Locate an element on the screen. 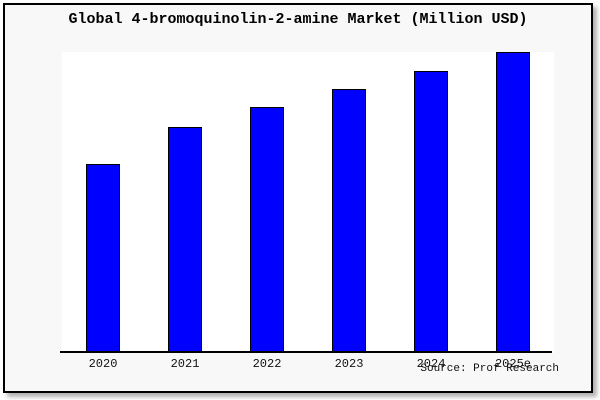 This screenshot has width=600, height=400. bar-2024 is located at coordinates (431, 211).